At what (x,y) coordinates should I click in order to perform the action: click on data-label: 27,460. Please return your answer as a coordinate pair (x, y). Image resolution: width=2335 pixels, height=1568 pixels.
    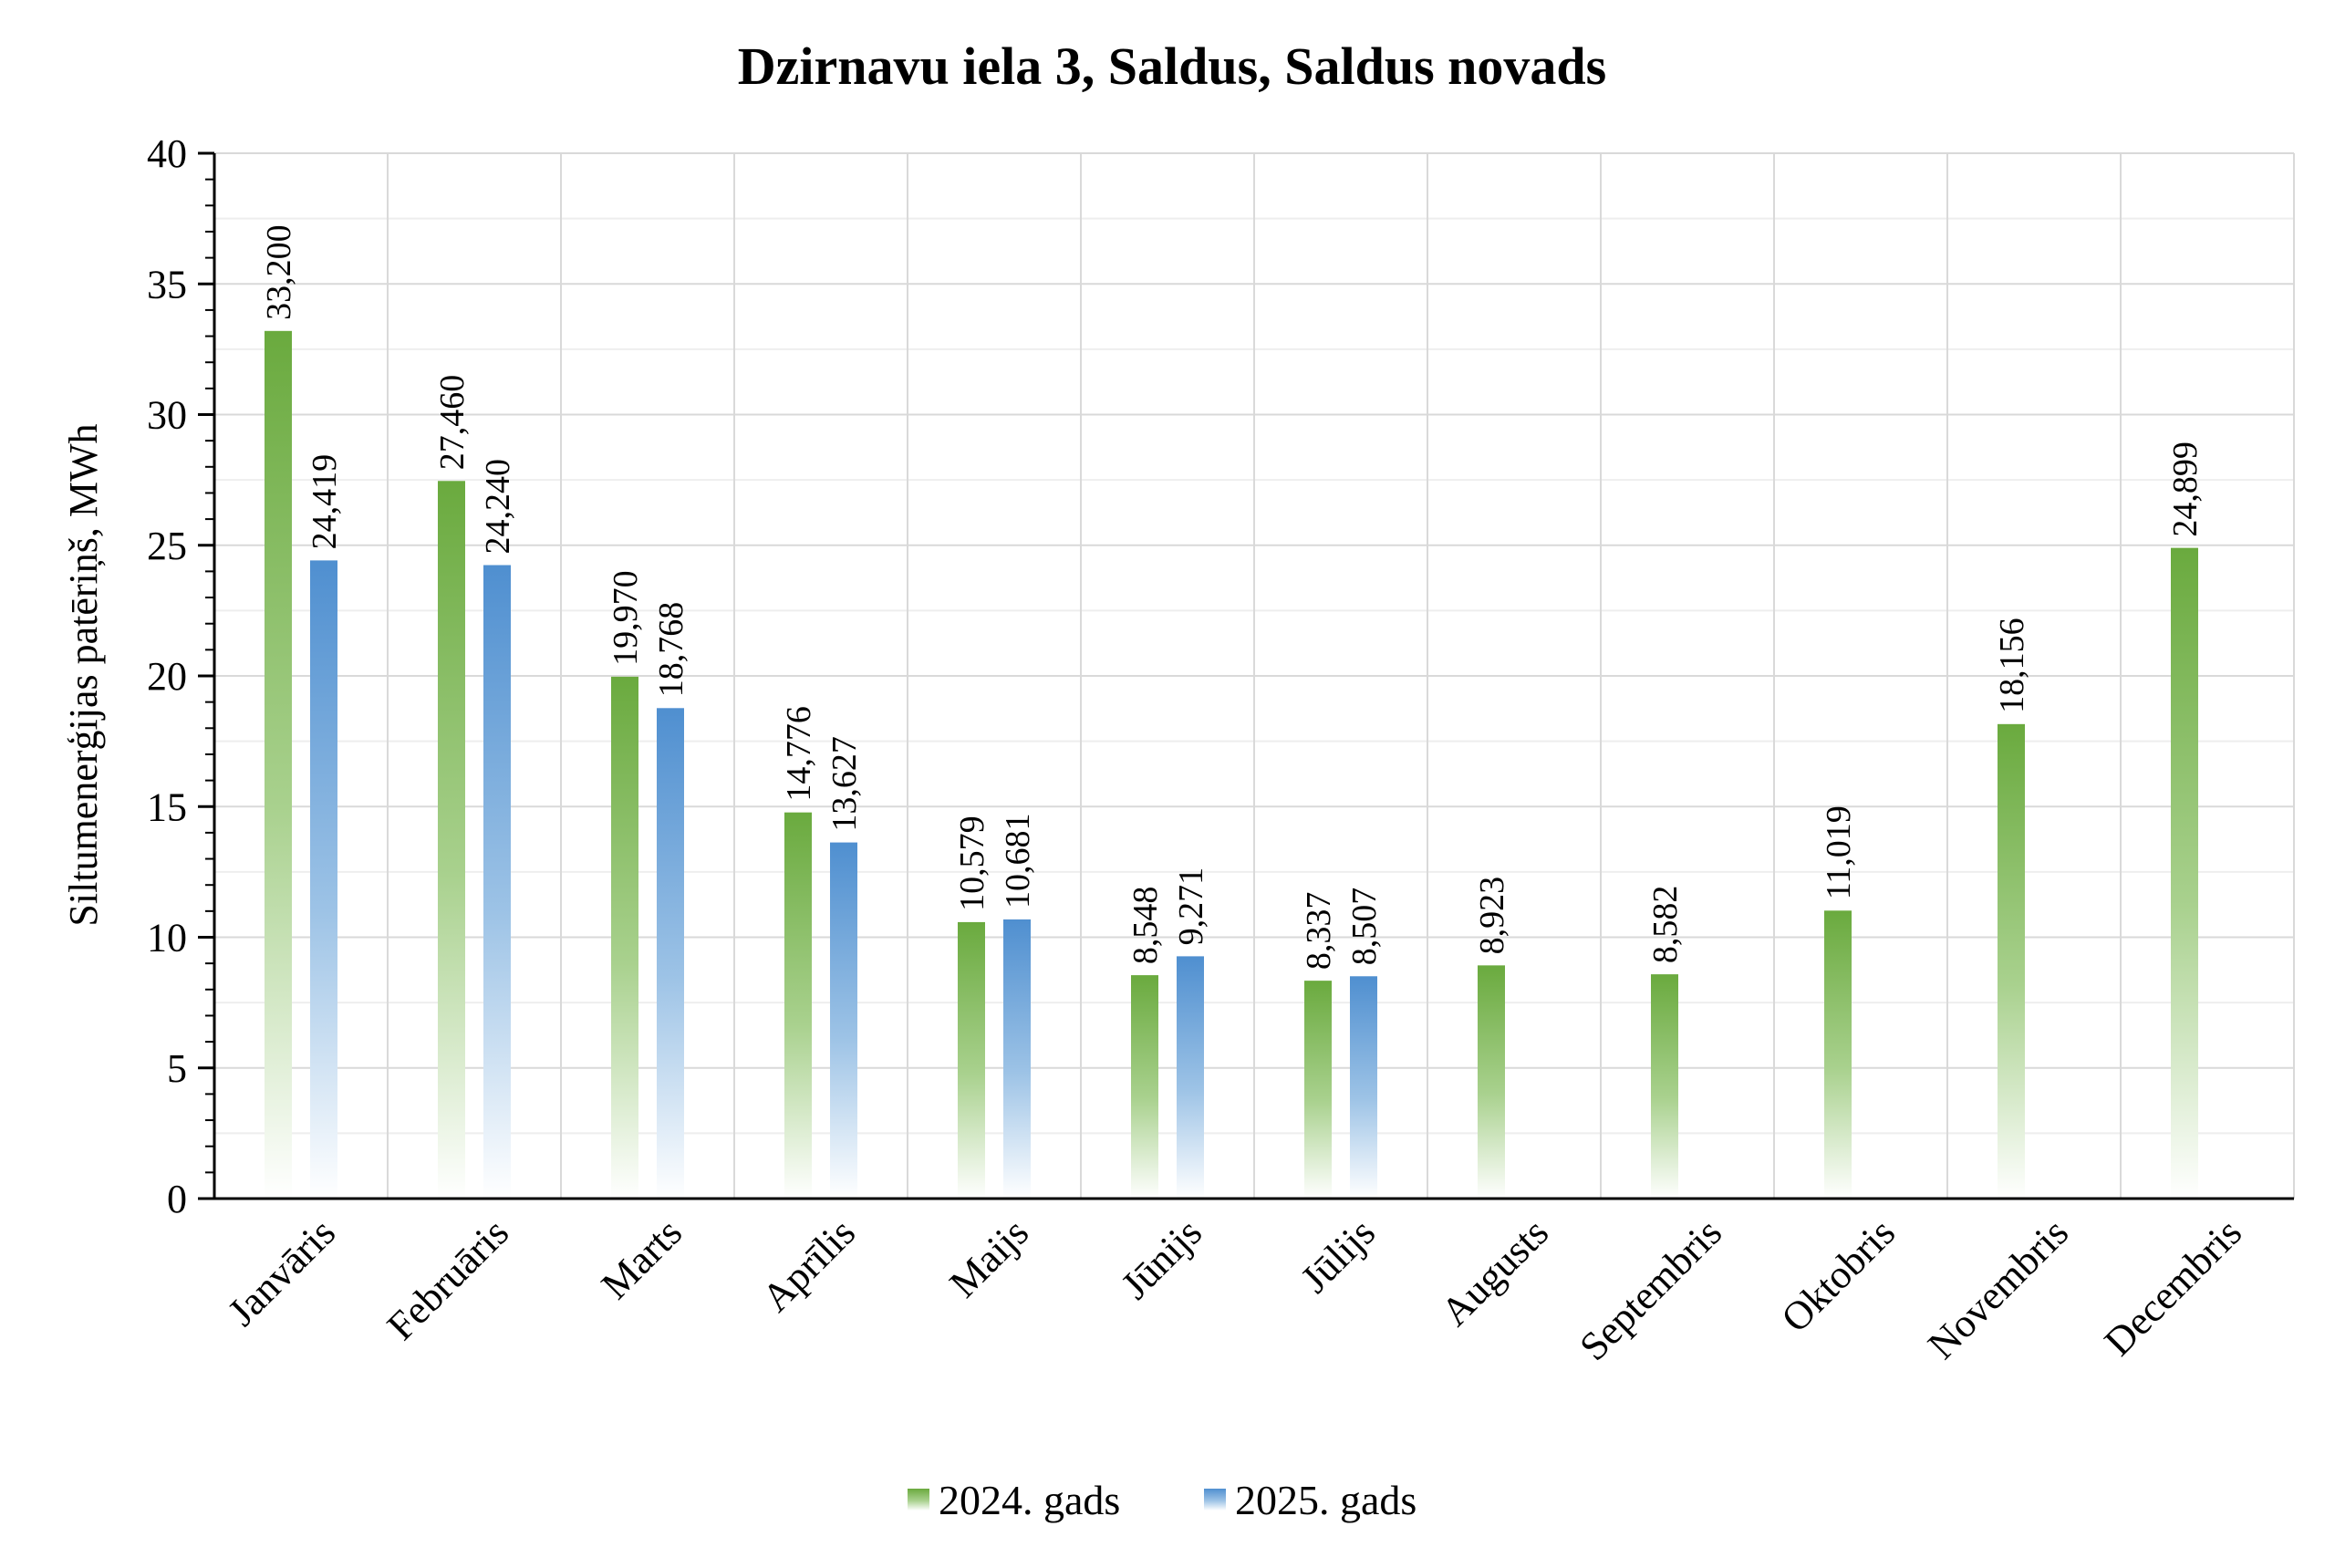
    Looking at the image, I should click on (453, 423).